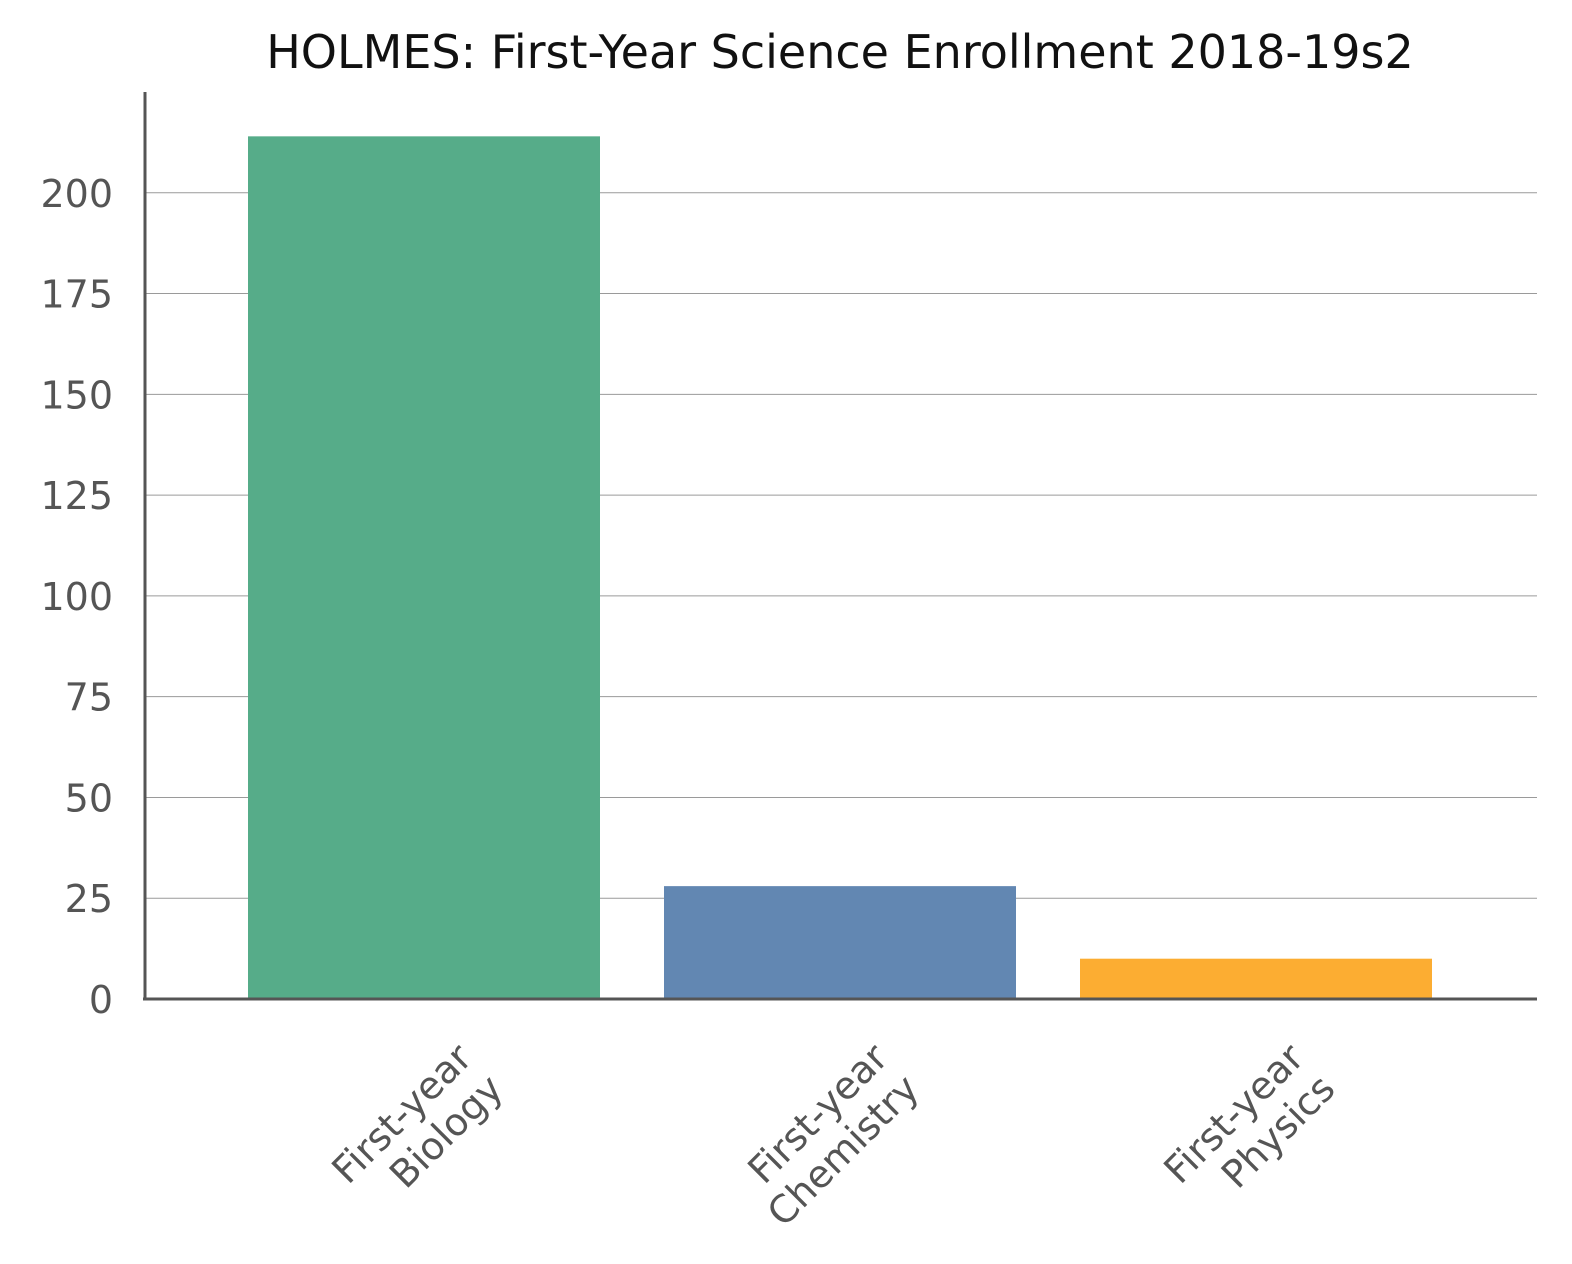 Image resolution: width=1572 pixels, height=1264 pixels. I want to click on y-tick-label: 200, so click(76, 194).